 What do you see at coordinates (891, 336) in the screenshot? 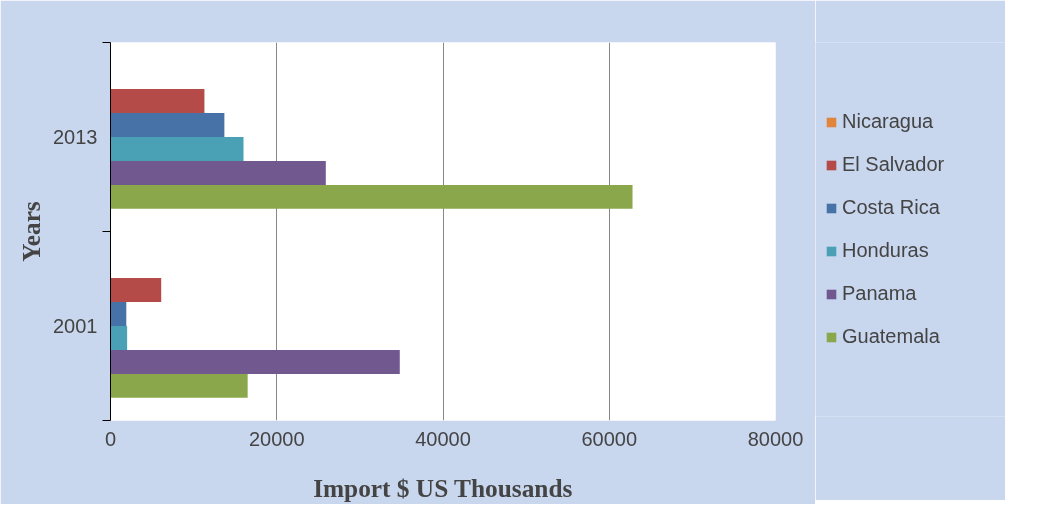
I see `legend-label: Guatemala` at bounding box center [891, 336].